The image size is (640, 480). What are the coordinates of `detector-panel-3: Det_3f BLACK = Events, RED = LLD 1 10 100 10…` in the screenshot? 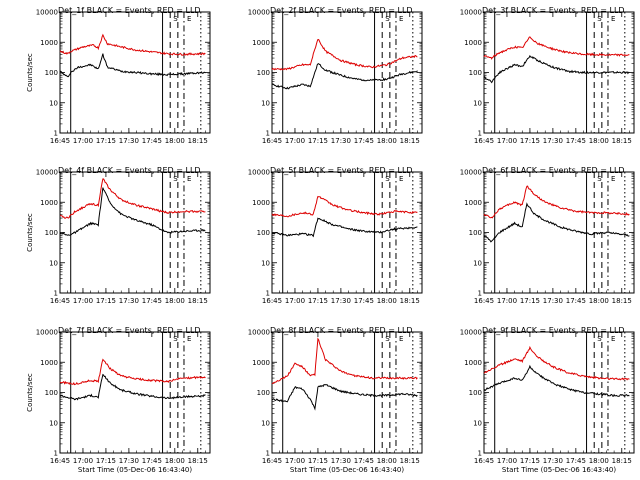 It's located at (547, 75).